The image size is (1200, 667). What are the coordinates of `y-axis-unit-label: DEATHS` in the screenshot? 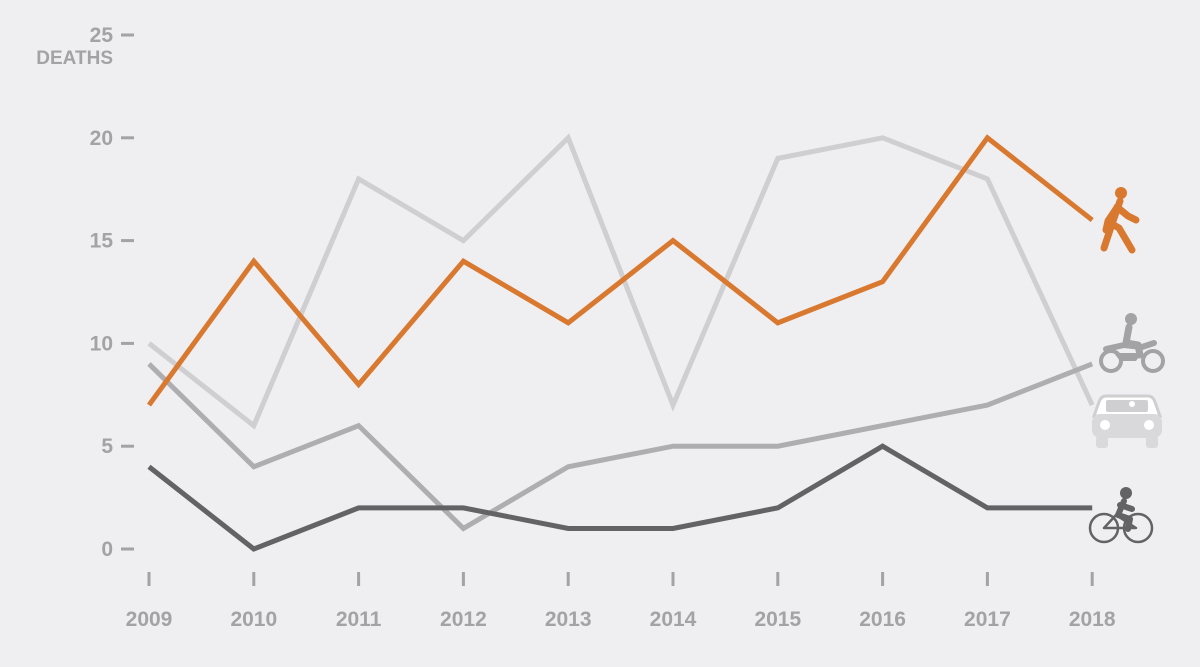 It's located at (74, 58).